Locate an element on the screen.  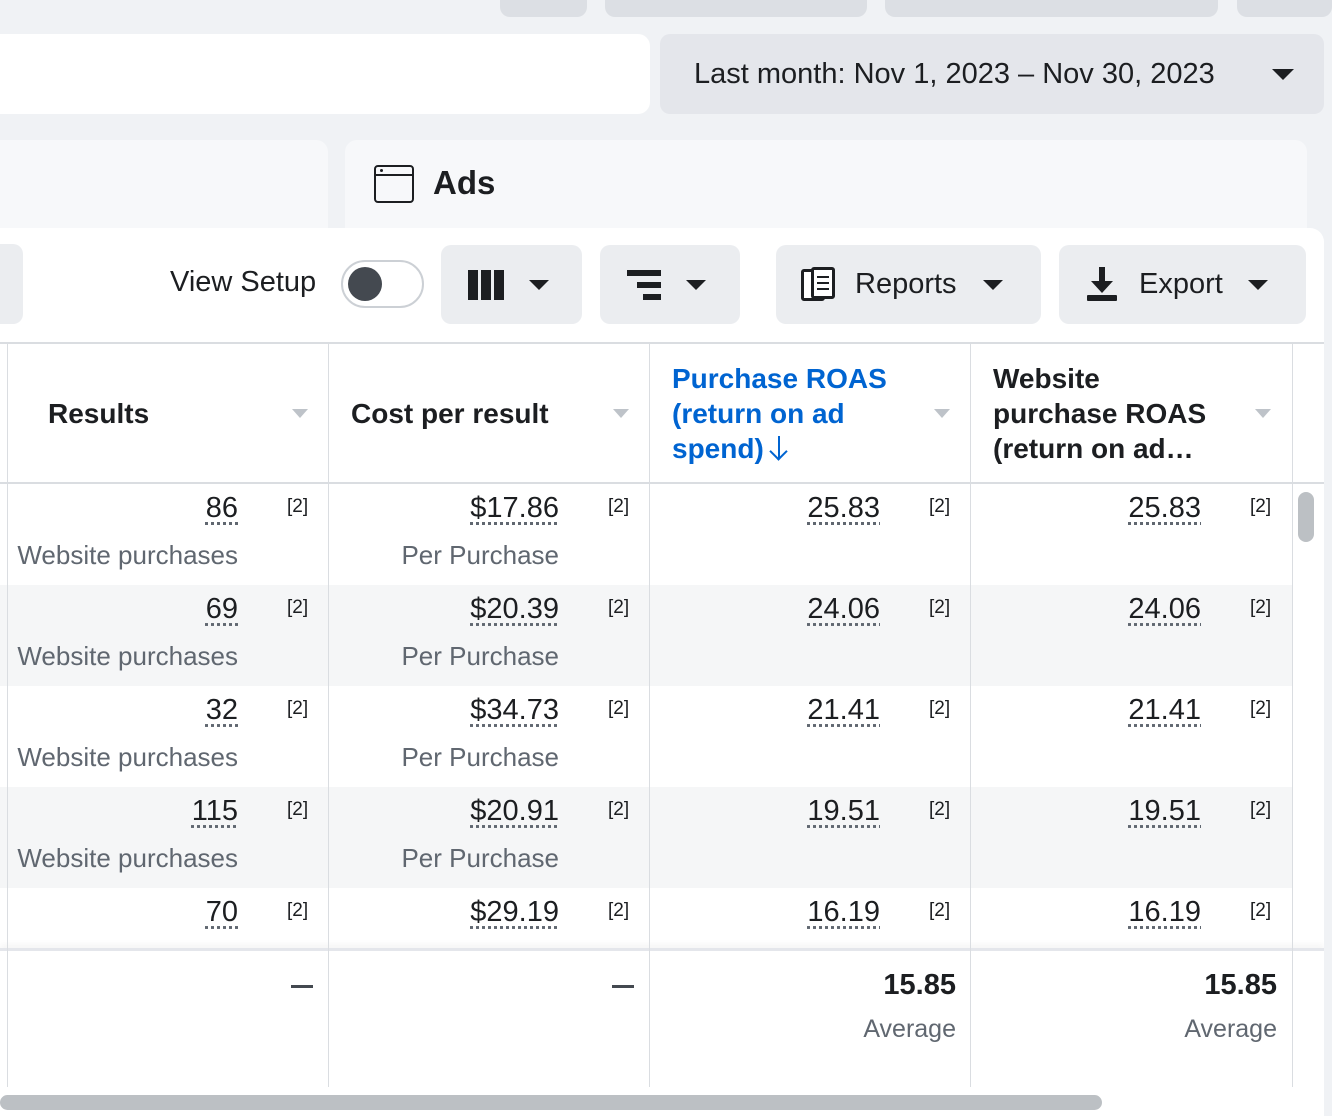
reports-label: Reports is located at coordinates (906, 284).